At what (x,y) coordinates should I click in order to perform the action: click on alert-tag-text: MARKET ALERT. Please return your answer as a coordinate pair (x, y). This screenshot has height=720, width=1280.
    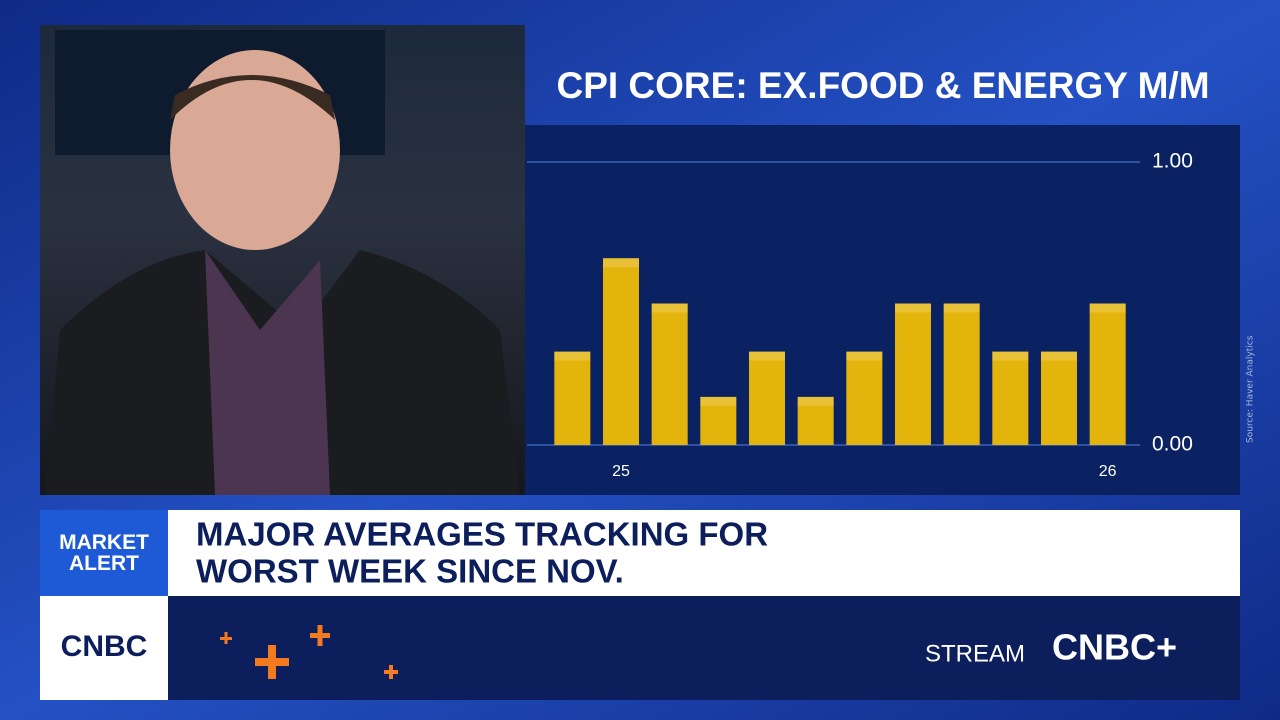
    Looking at the image, I should click on (104, 553).